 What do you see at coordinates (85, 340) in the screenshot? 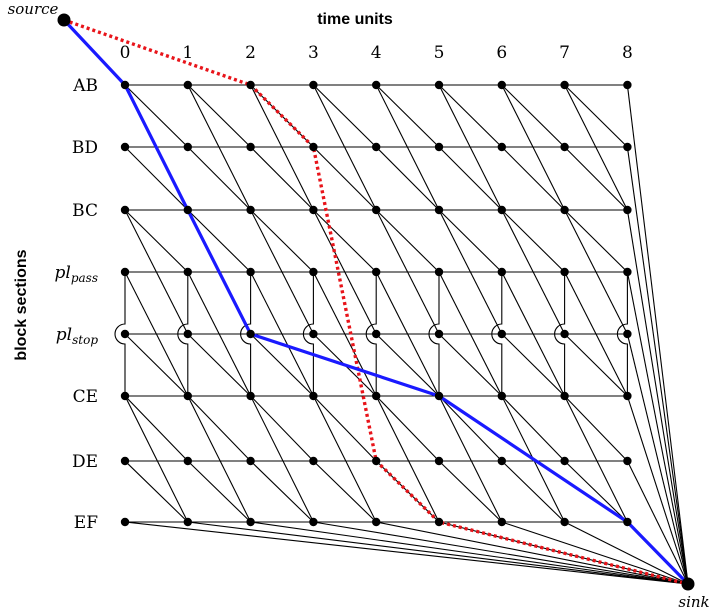
I see `block-section-subscript: stop` at bounding box center [85, 340].